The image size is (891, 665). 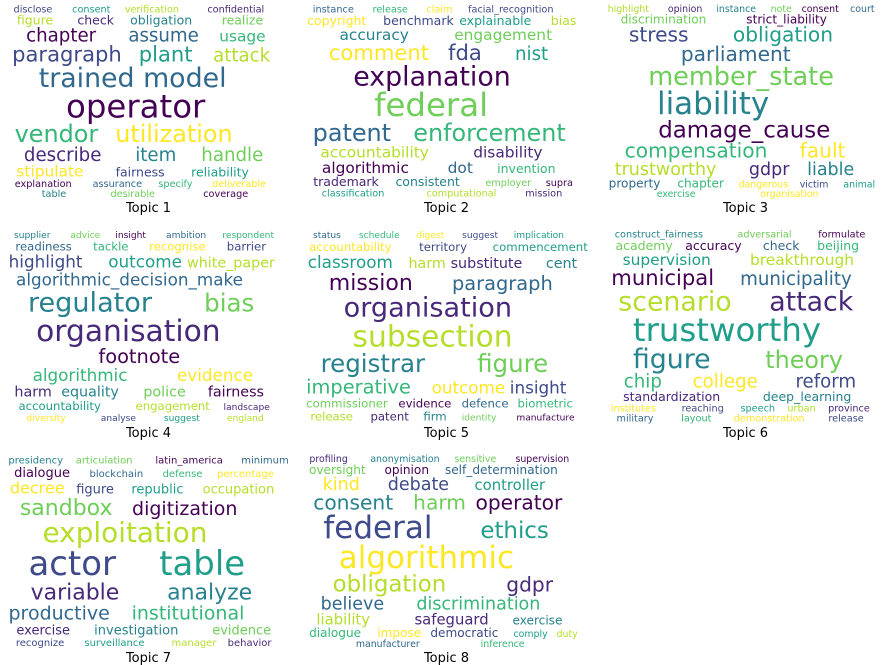 What do you see at coordinates (476, 459) in the screenshot?
I see `word: sensitive` at bounding box center [476, 459].